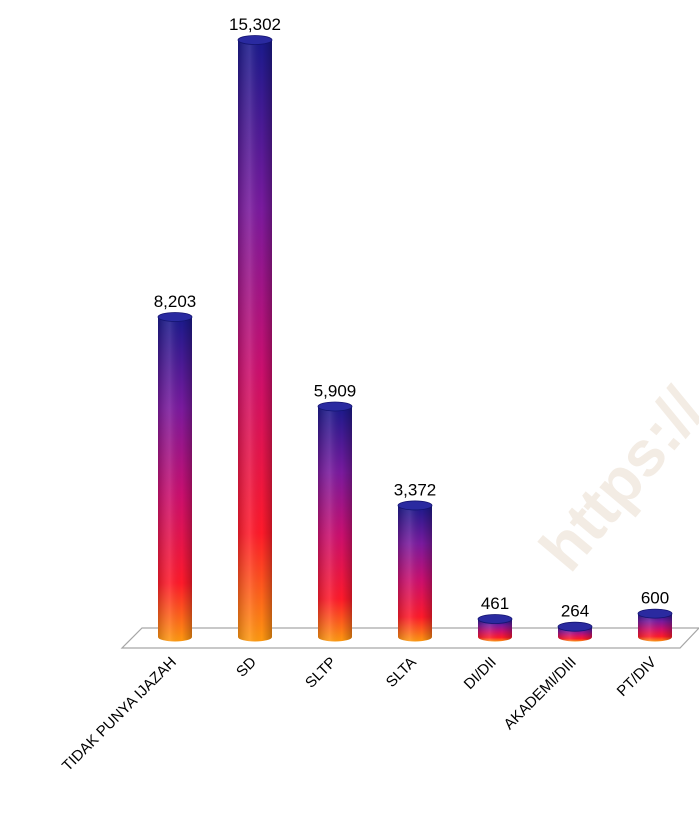 The image size is (699, 820). I want to click on category-label-0: TIDAK PUNYA IJAZAH, so click(119, 714).